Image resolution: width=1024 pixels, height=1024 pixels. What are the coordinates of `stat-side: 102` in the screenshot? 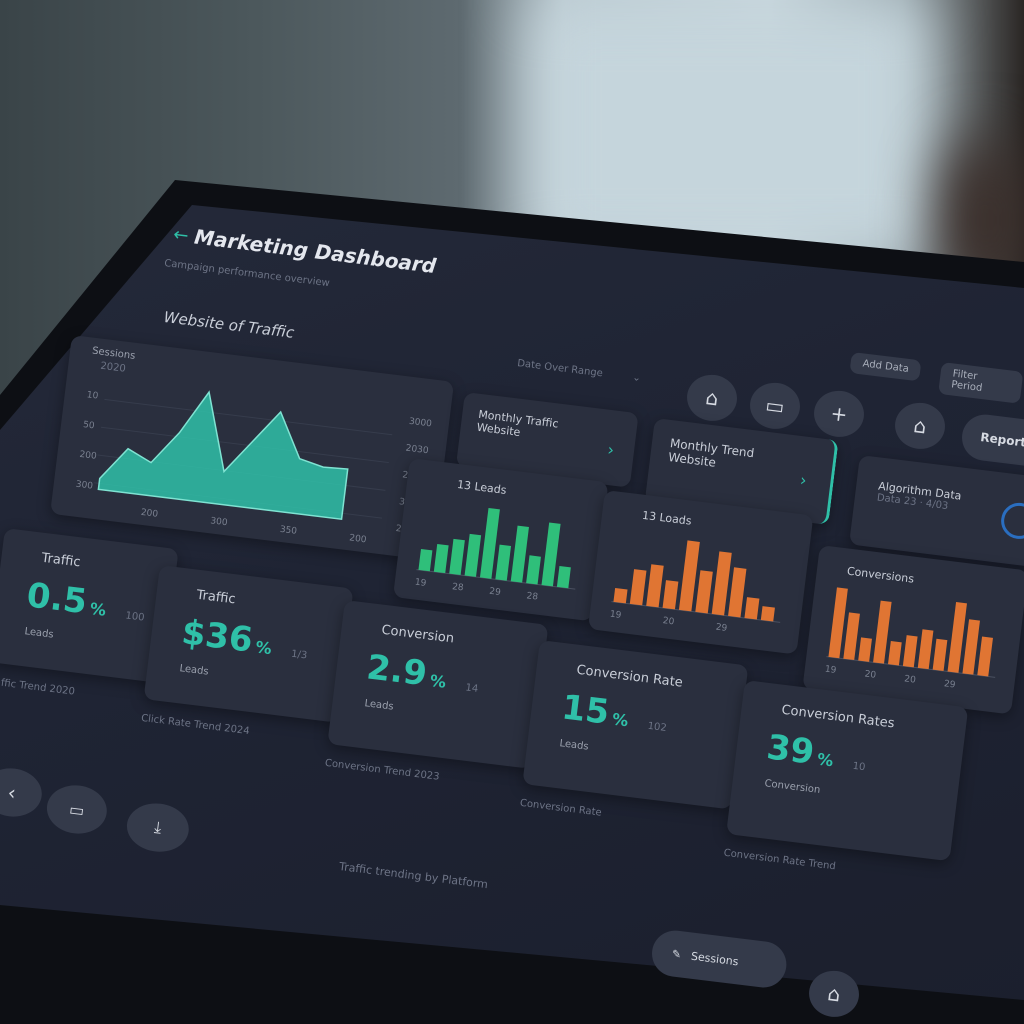 It's located at (657, 727).